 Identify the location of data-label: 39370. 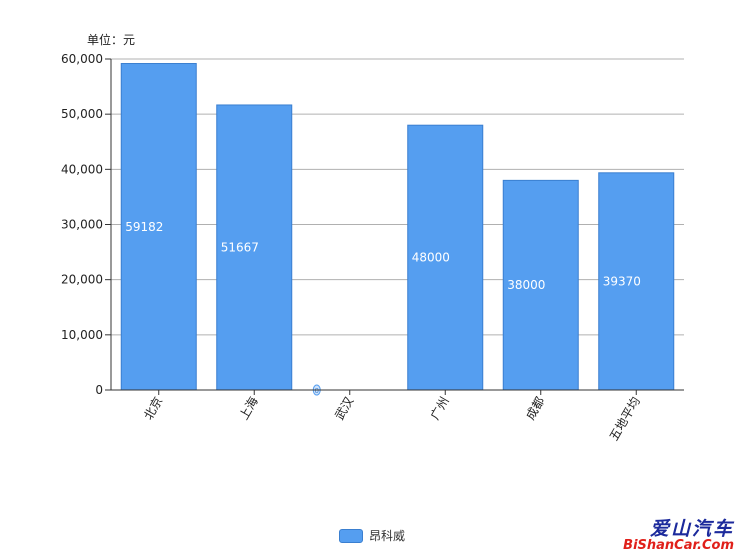
(622, 281).